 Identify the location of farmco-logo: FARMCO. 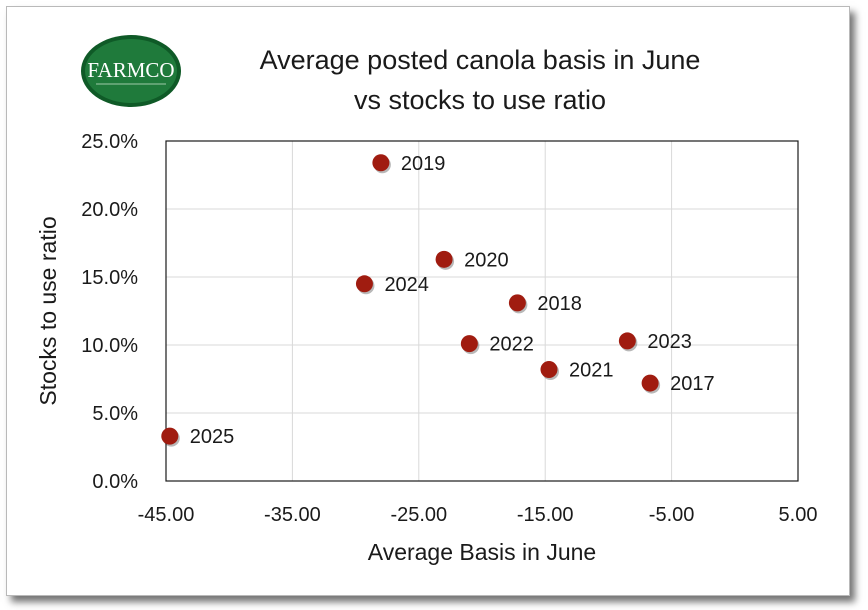
(131, 71).